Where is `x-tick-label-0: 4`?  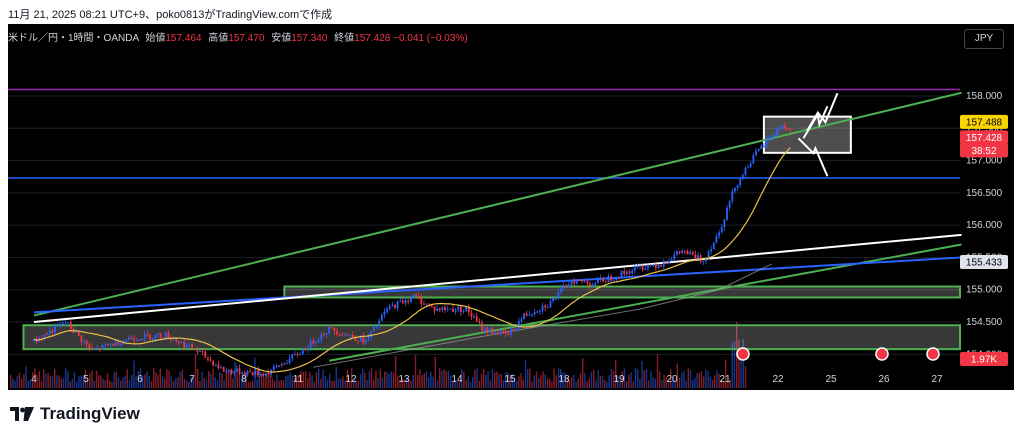 x-tick-label-0: 4 is located at coordinates (34, 379).